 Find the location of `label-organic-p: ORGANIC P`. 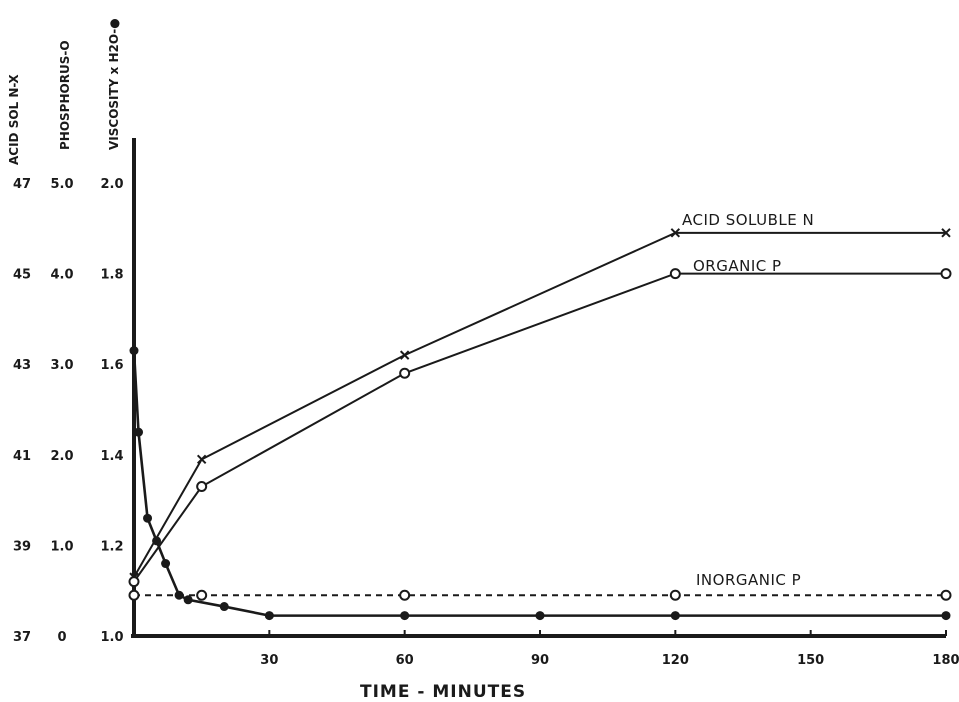

label-organic-p: ORGANIC P is located at coordinates (737, 266).